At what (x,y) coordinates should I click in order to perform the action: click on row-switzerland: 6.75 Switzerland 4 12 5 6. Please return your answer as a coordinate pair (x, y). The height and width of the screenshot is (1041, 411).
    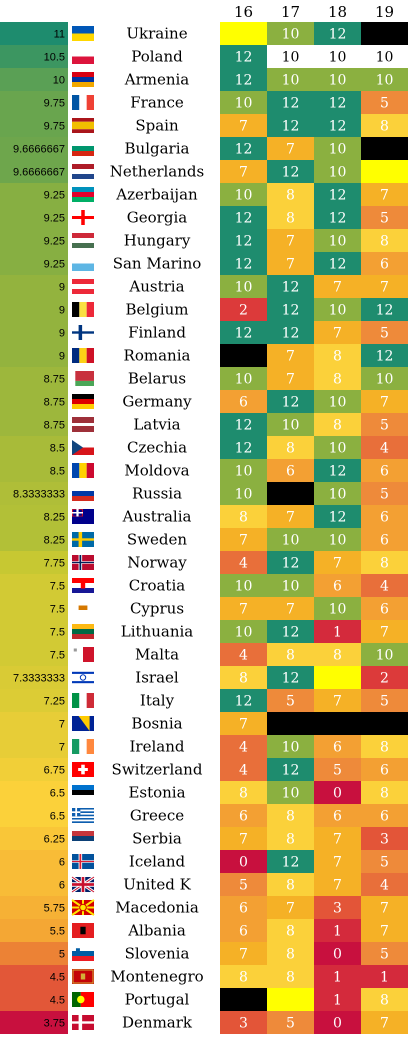
    Looking at the image, I should click on (204, 769).